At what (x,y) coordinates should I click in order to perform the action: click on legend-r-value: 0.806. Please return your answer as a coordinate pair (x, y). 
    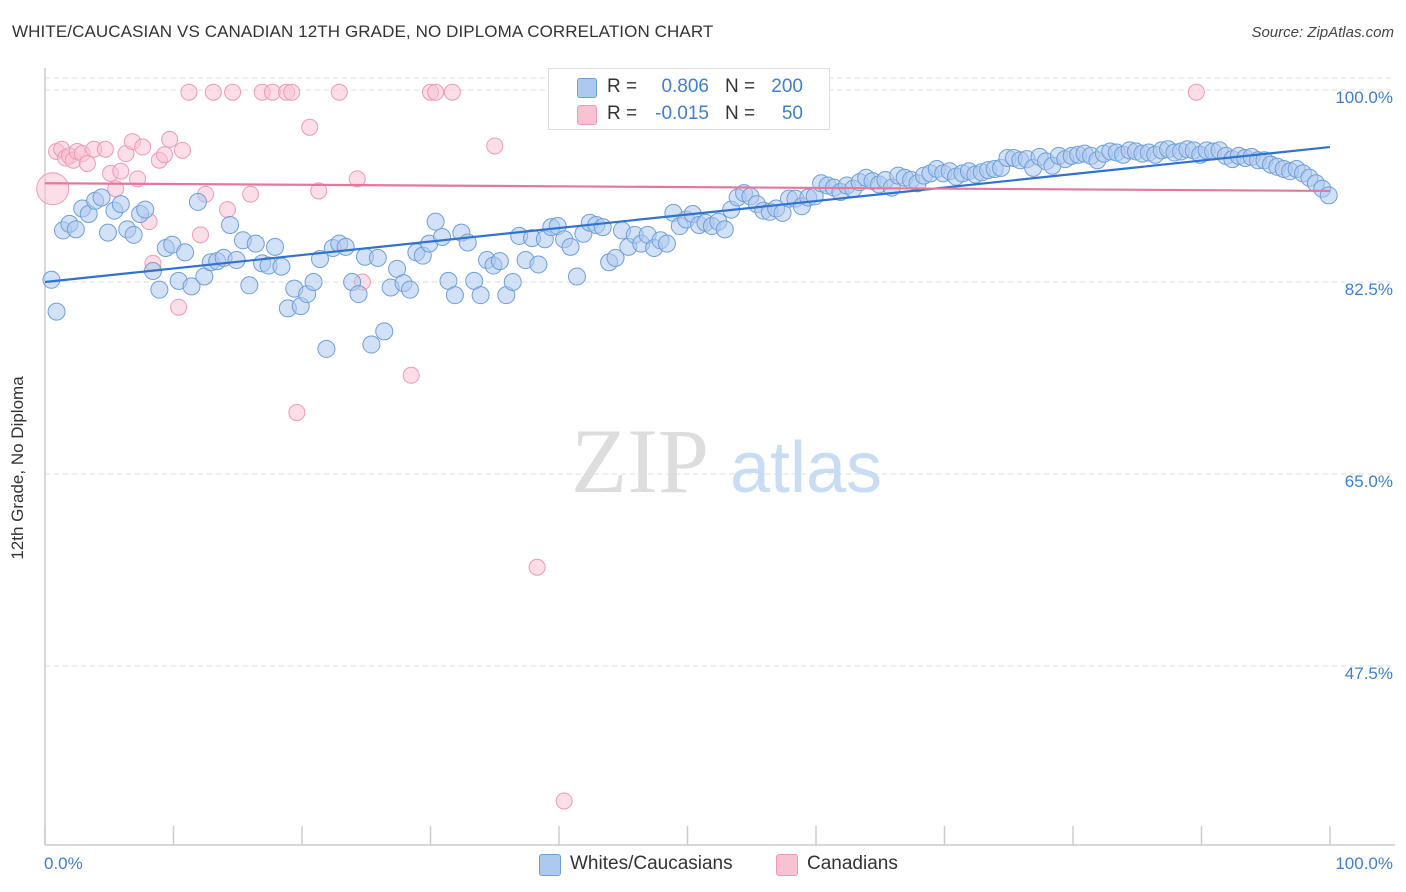
    Looking at the image, I should click on (685, 86).